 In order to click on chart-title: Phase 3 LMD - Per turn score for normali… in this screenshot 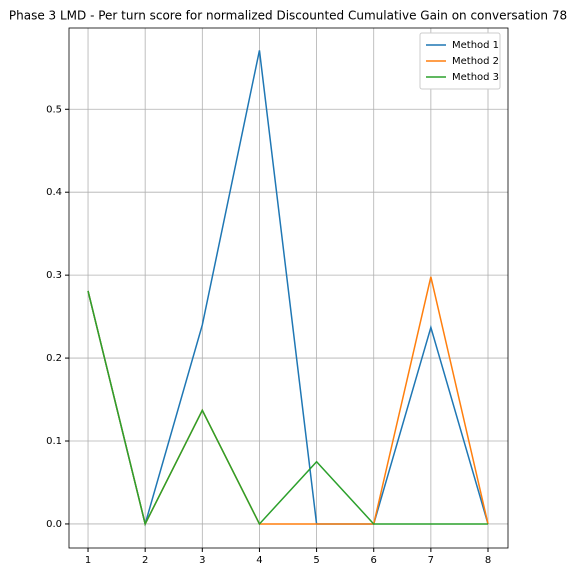, I will do `click(288, 16)`.